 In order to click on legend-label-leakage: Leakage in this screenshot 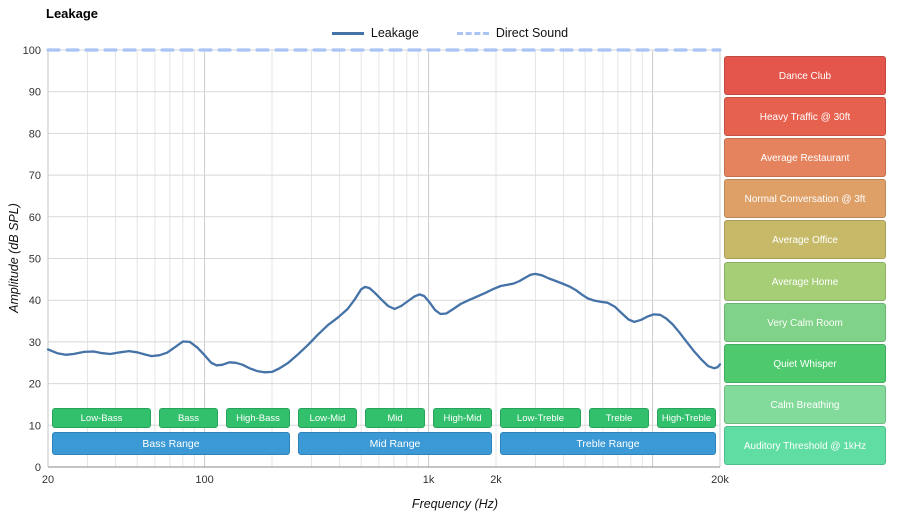, I will do `click(394, 33)`.